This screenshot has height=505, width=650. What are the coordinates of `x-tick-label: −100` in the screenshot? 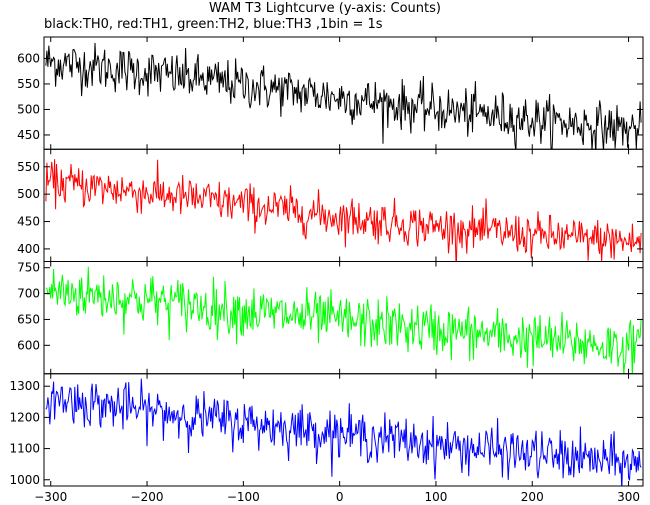 It's located at (243, 497).